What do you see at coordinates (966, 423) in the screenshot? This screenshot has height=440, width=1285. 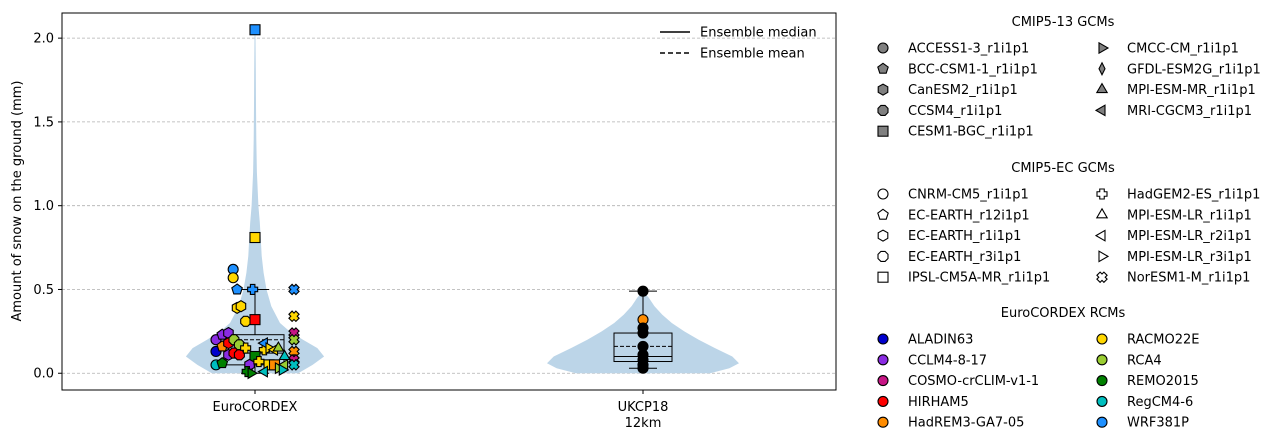 I see `legend-item-label: HadREM3-GA7-05` at bounding box center [966, 423].